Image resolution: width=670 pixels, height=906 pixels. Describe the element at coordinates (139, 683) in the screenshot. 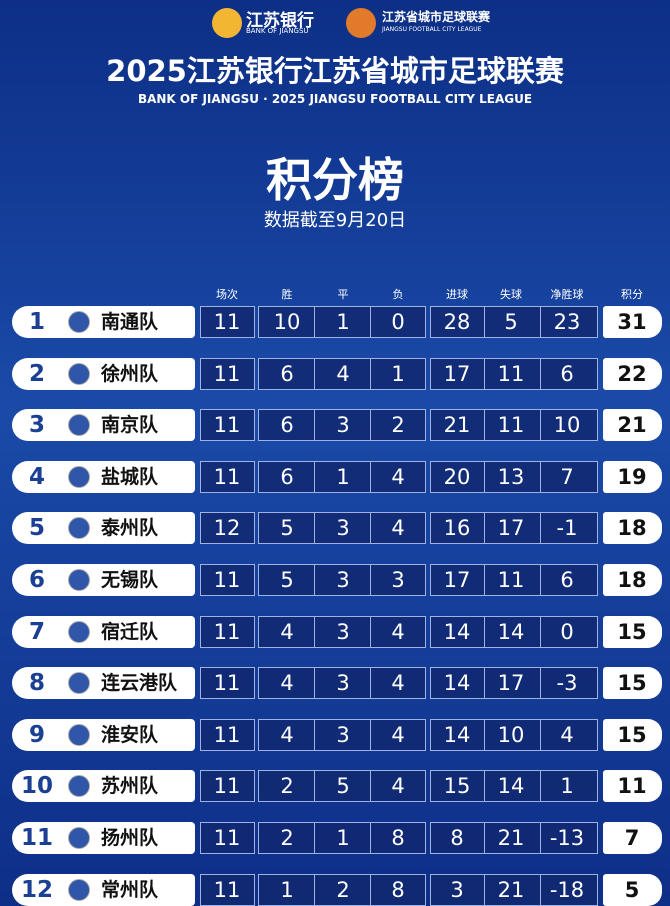

I see `team-name: 连云港队` at that location.